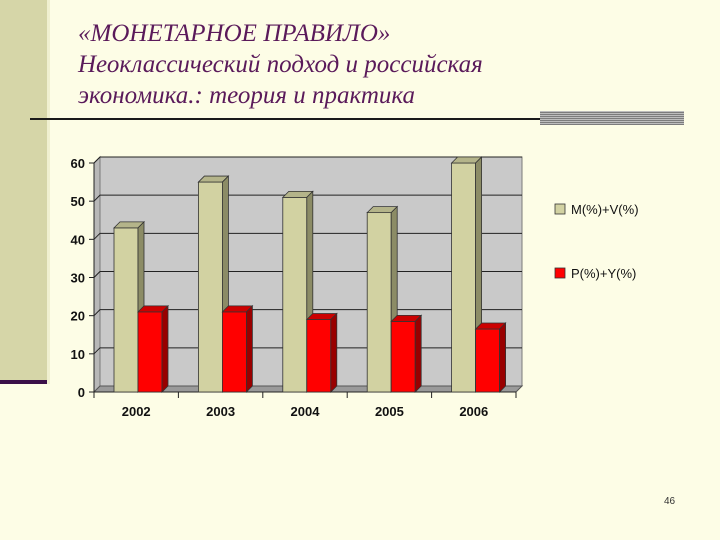 The height and width of the screenshot is (540, 720). Describe the element at coordinates (136, 411) in the screenshot. I see `x-tick-label: 2002` at that location.